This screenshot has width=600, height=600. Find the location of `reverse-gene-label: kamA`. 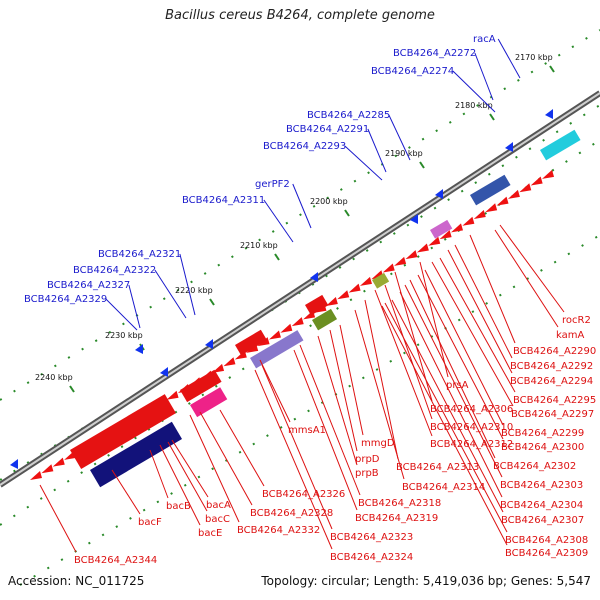

reverse-gene-label: kamA is located at coordinates (570, 335).